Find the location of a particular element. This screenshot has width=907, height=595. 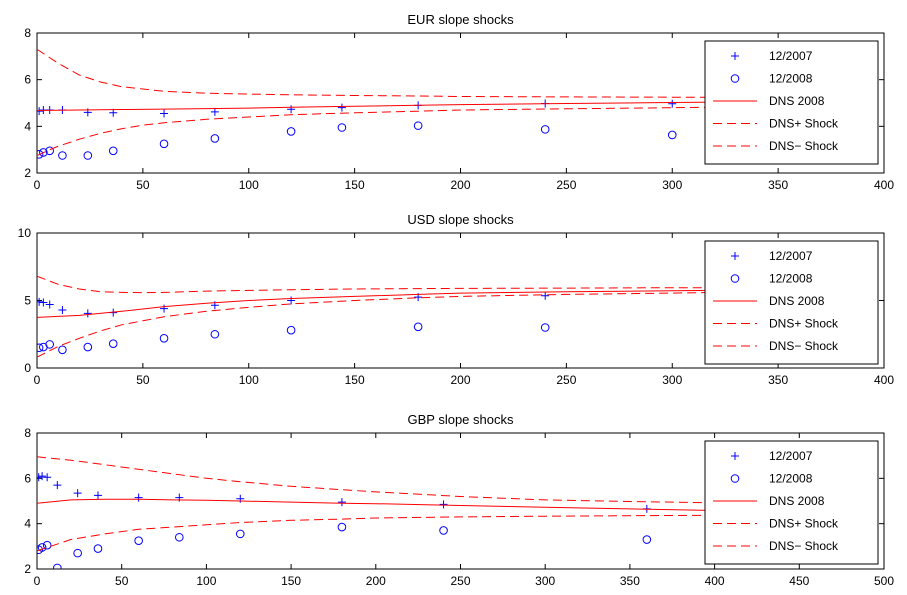

chart-title: GBP slope shocks is located at coordinates (461, 419).